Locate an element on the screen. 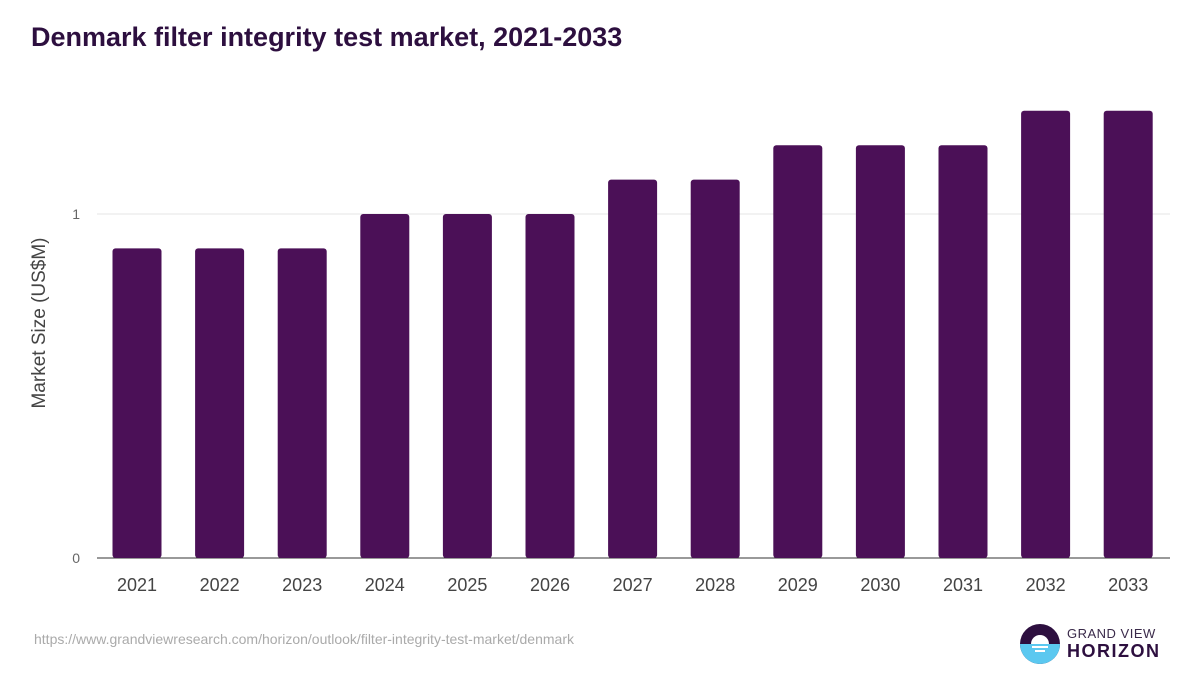 The width and height of the screenshot is (1200, 675). y-tick-label: 0 is located at coordinates (76, 558).